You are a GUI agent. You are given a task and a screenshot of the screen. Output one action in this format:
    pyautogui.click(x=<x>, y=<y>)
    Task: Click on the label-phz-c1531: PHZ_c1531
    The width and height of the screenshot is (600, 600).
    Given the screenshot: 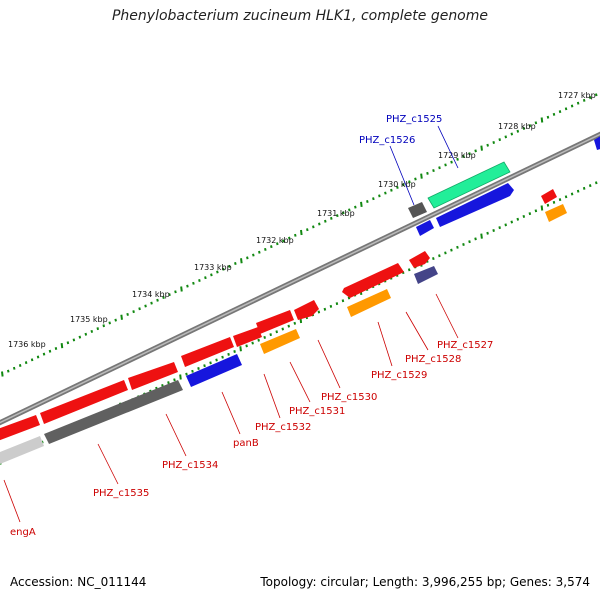 What is the action you would take?
    pyautogui.click(x=317, y=411)
    